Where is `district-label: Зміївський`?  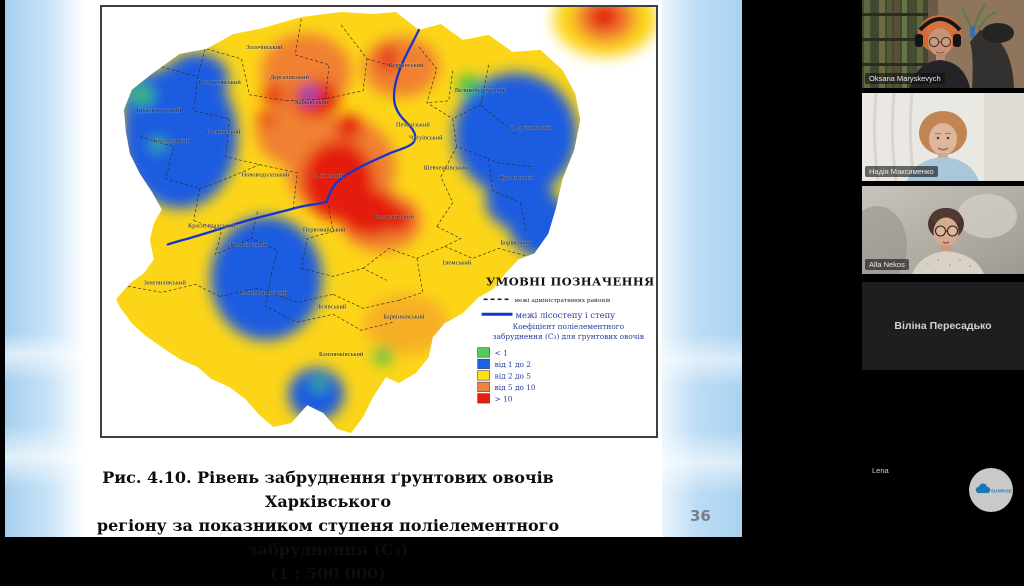 district-label: Зміївський is located at coordinates (328, 176).